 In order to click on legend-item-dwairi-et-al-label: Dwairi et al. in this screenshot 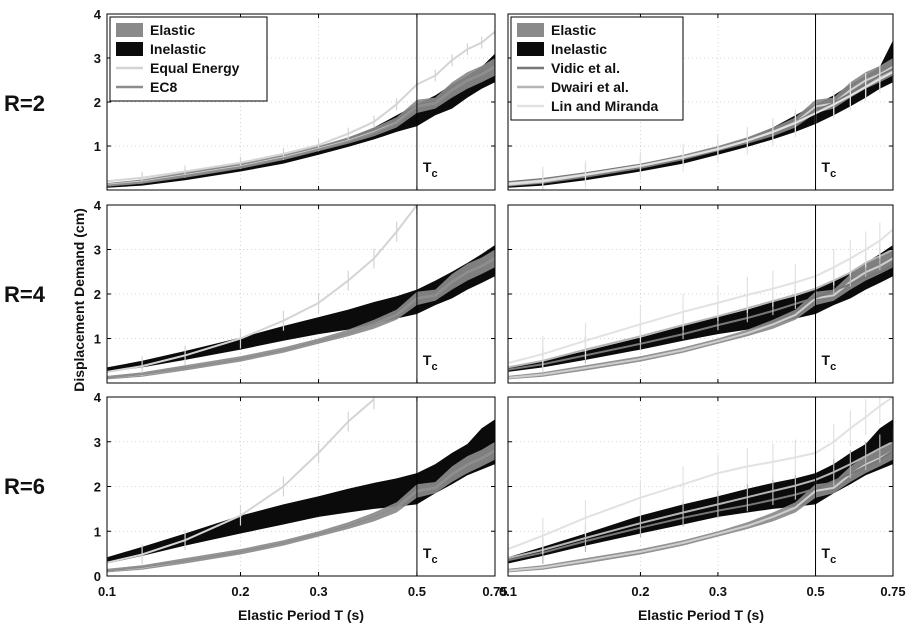, I will do `click(590, 87)`.